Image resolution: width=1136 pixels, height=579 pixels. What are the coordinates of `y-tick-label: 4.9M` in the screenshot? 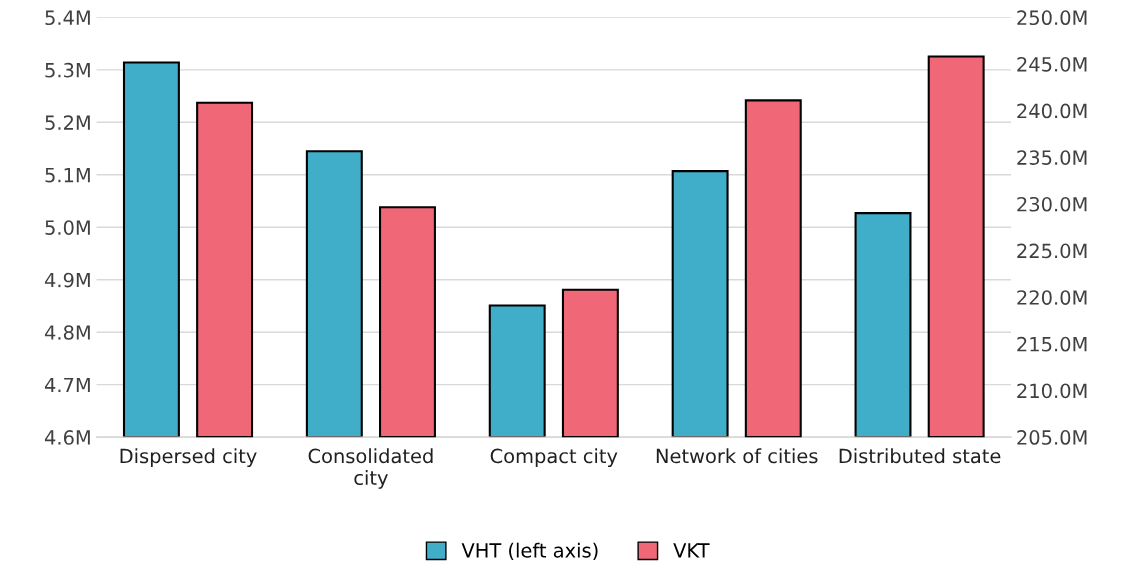 It's located at (67, 280).